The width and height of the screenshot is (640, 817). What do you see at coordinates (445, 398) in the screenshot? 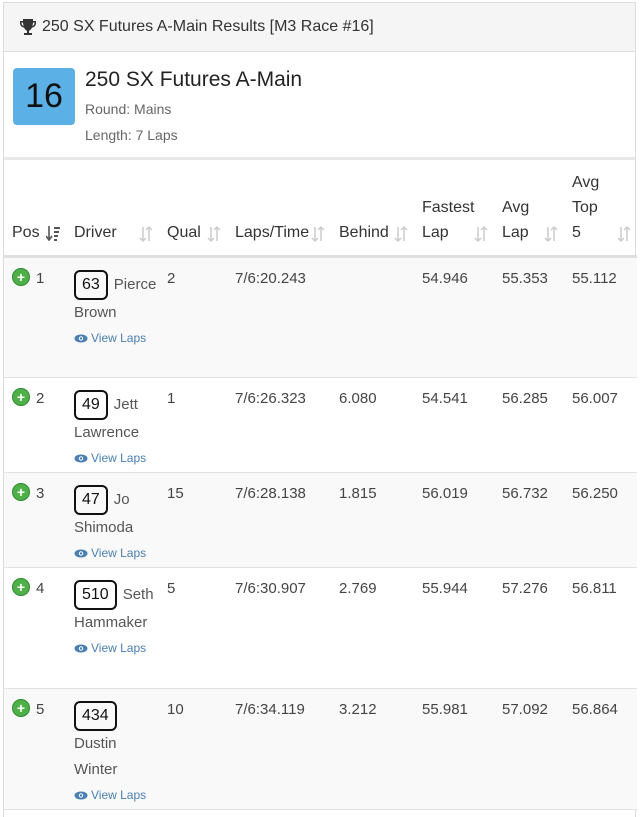
I see `cell-fastest-lap: 54.541` at bounding box center [445, 398].